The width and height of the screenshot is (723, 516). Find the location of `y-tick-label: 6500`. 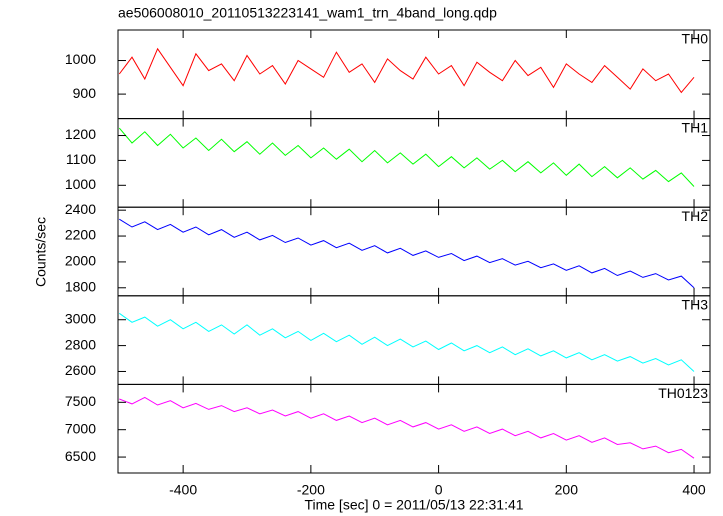

y-tick-label: 6500 is located at coordinates (80, 456).